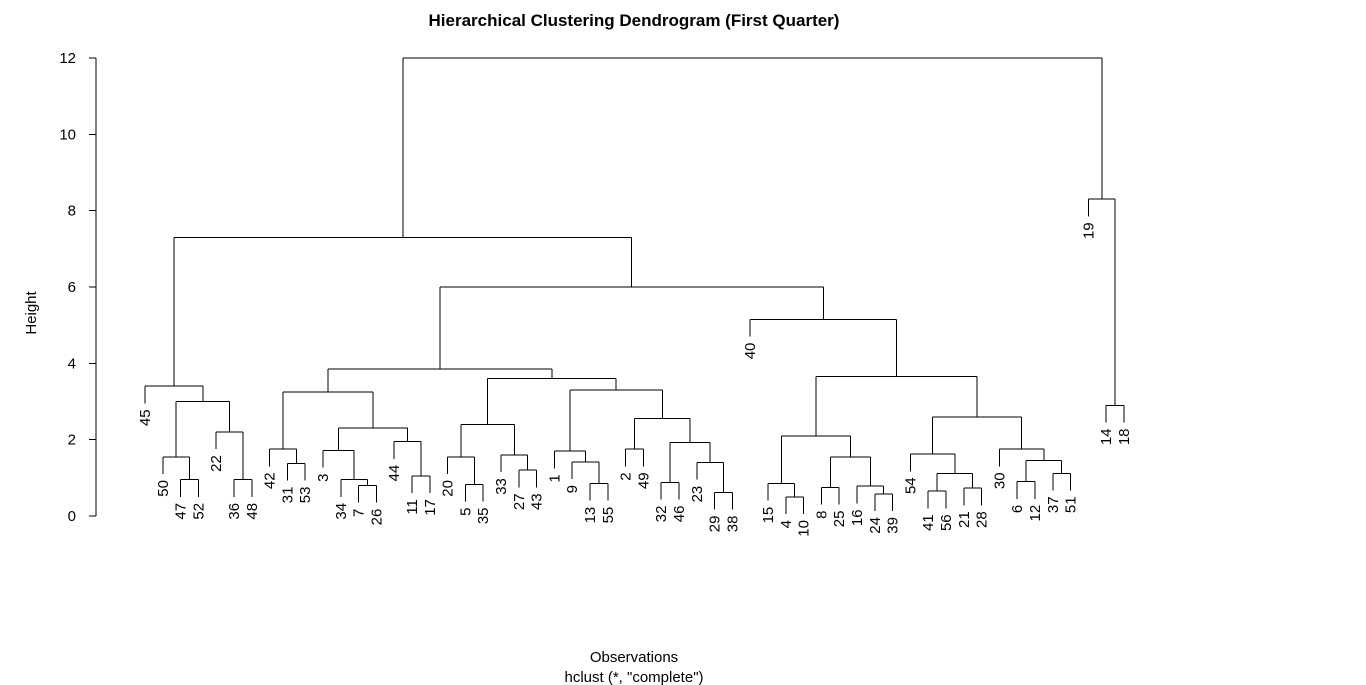  I want to click on leaf-label: 54, so click(910, 485).